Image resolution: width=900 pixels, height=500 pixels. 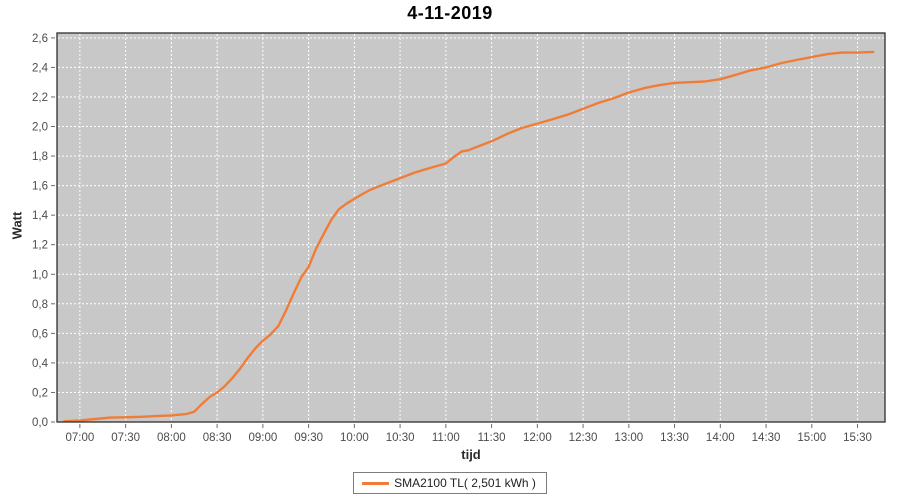 What do you see at coordinates (40, 39) in the screenshot?
I see `y-tick-label: 2,6` at bounding box center [40, 39].